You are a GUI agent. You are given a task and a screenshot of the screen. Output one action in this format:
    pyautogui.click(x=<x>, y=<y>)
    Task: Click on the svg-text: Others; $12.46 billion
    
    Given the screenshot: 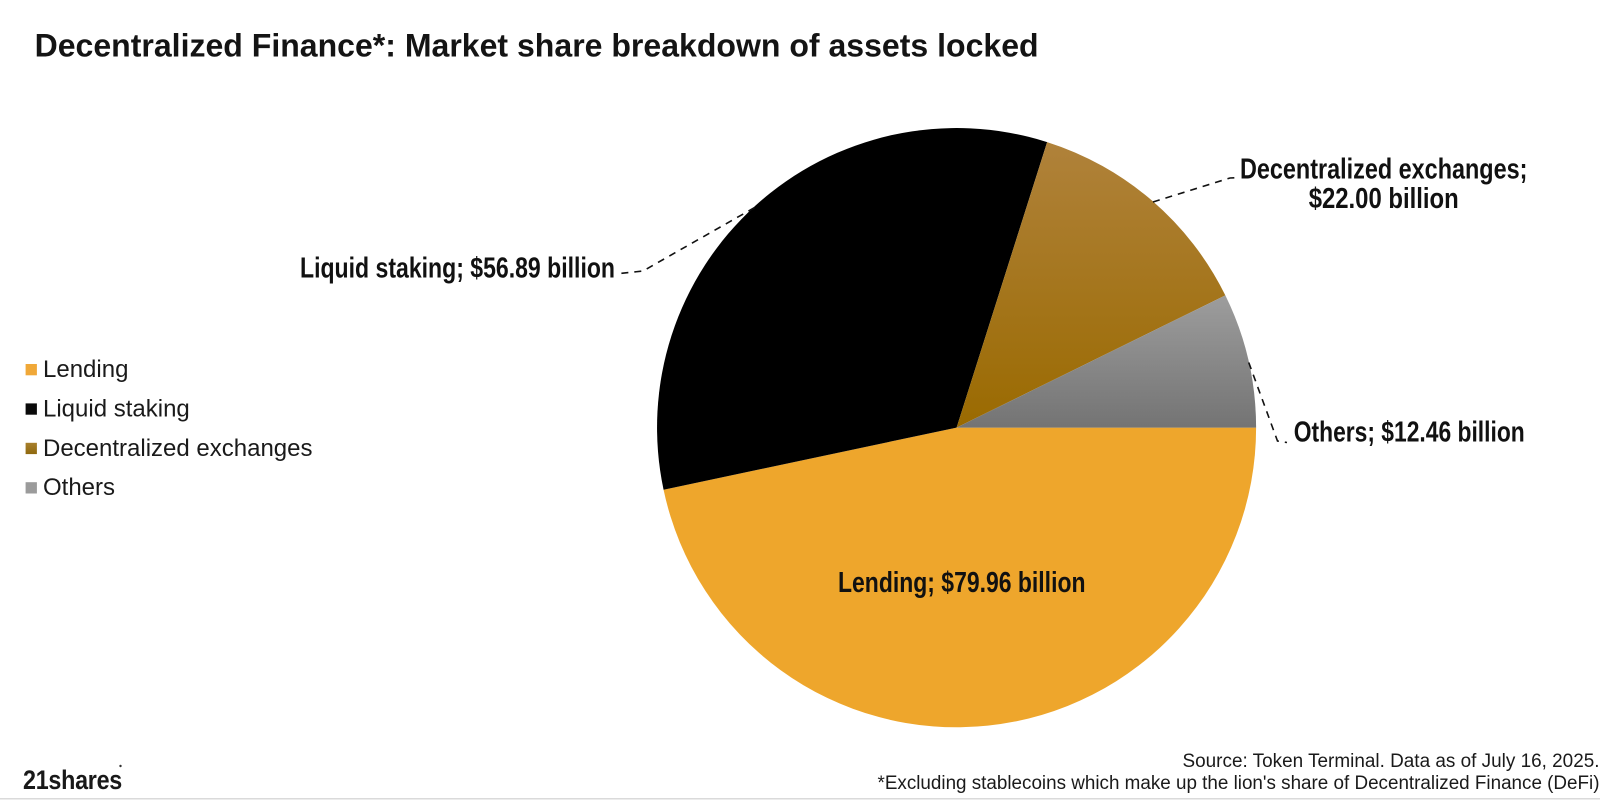 What is the action you would take?
    pyautogui.click(x=1409, y=433)
    